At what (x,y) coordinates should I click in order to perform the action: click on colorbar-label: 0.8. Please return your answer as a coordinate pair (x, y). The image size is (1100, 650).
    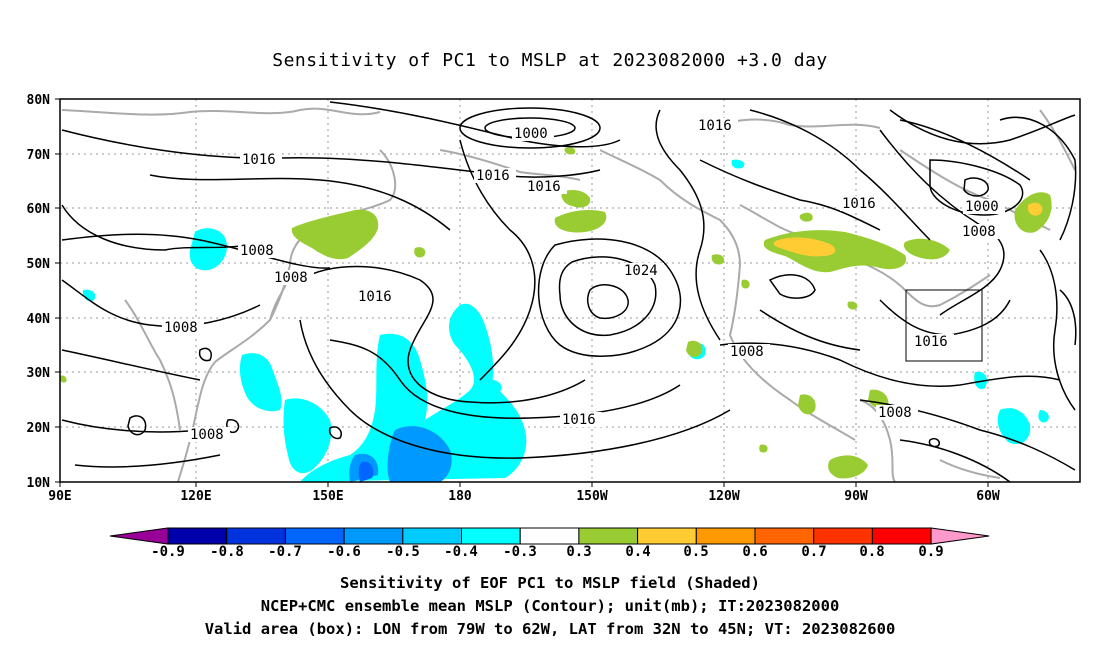
    Looking at the image, I should click on (871, 552).